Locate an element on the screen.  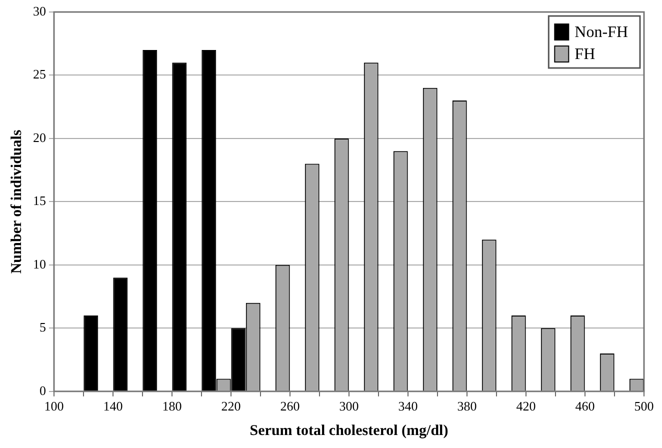
x-tick-label: 140 is located at coordinates (113, 406).